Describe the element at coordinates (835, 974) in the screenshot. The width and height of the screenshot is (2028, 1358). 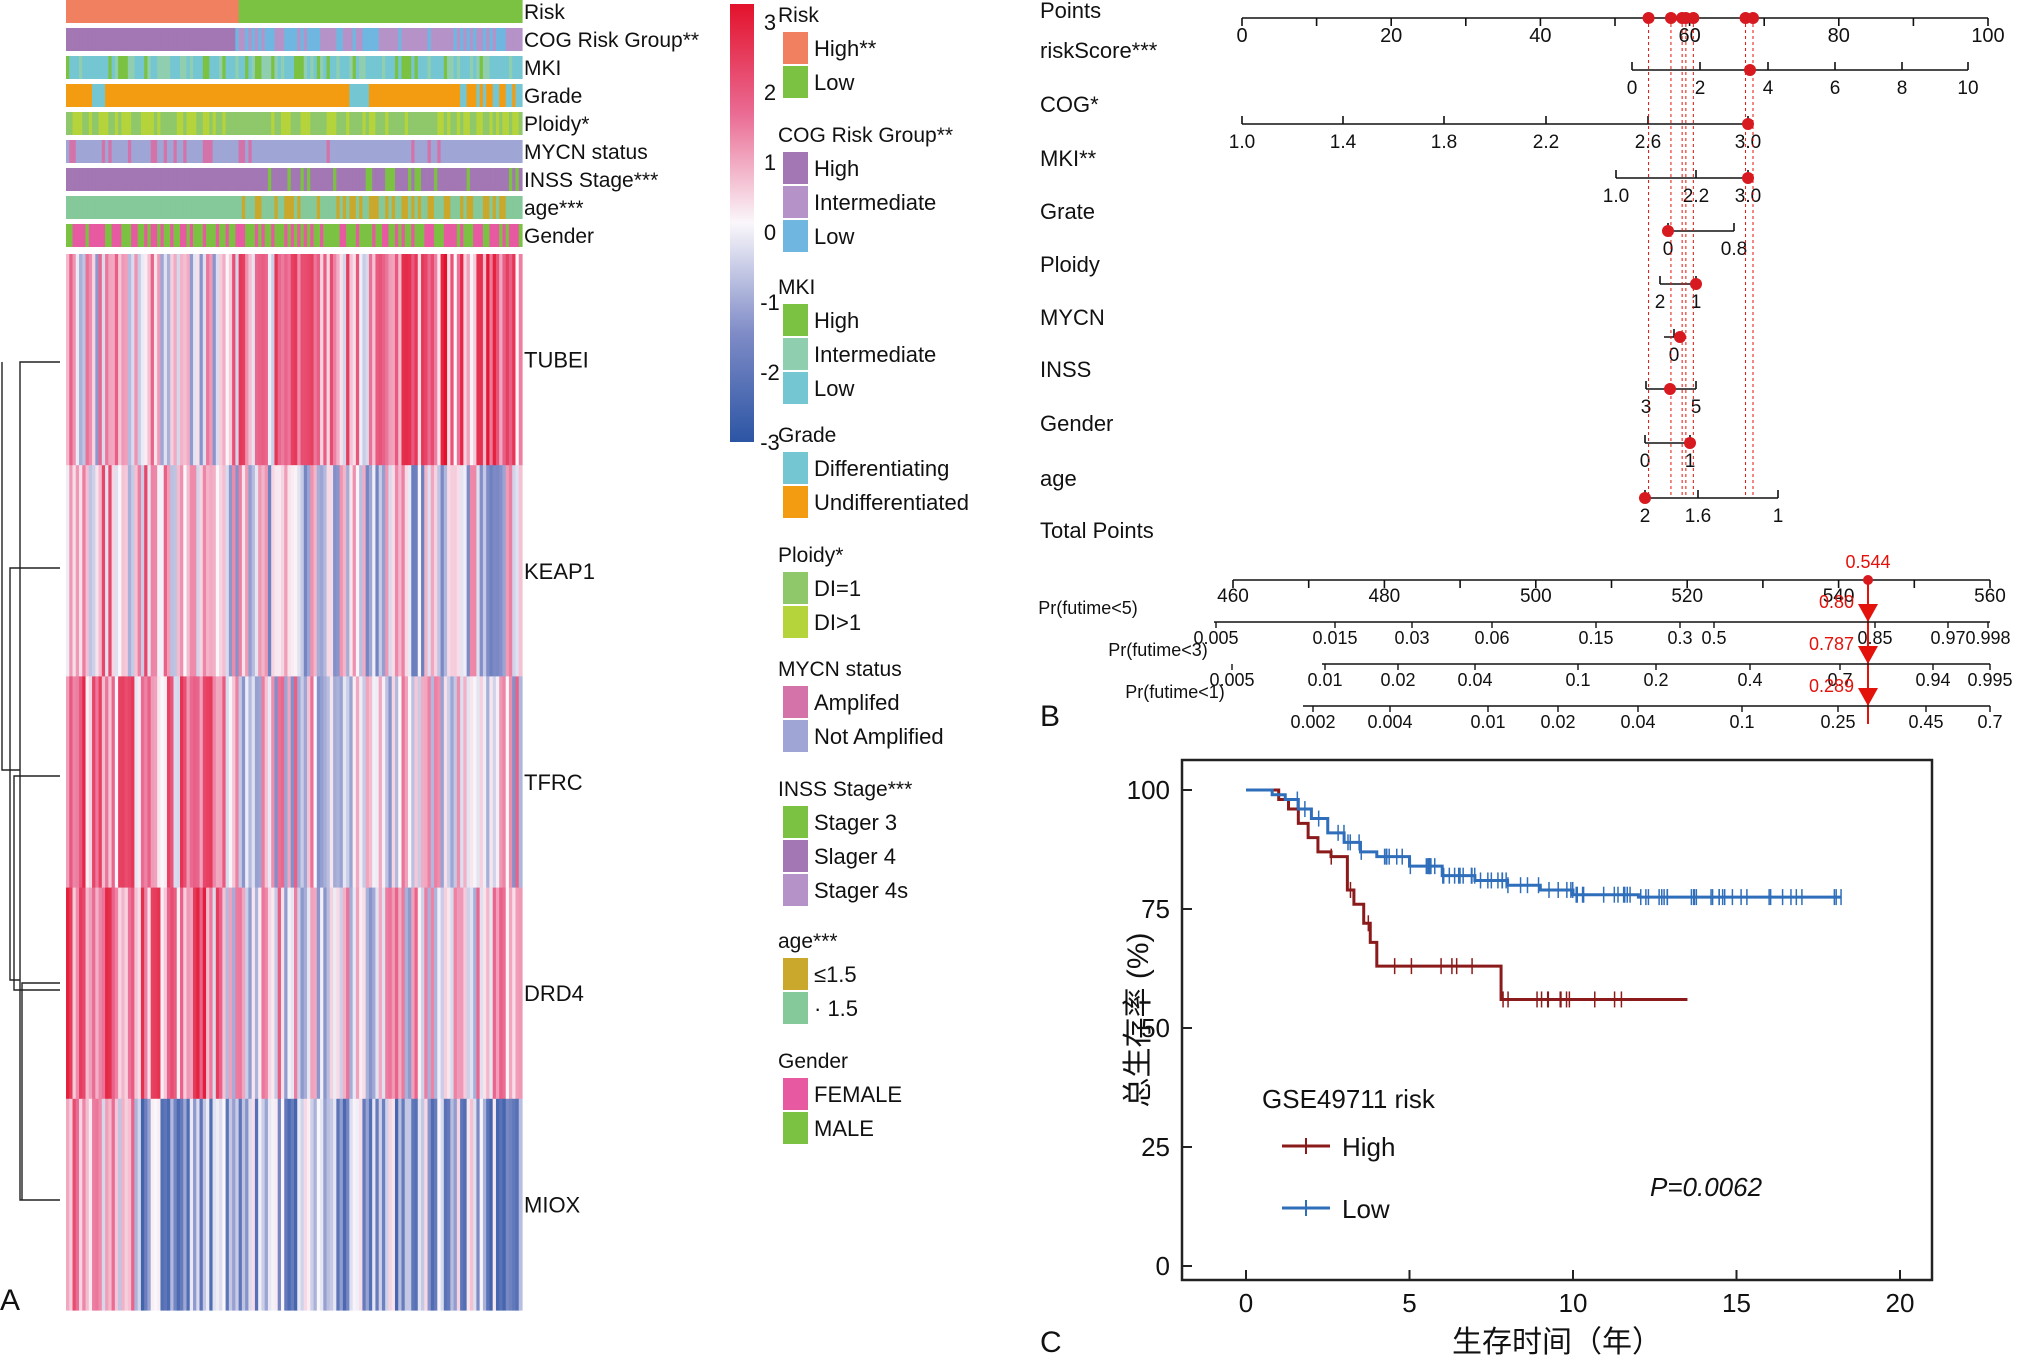
I see `legend-item-label: ≤1.5` at that location.